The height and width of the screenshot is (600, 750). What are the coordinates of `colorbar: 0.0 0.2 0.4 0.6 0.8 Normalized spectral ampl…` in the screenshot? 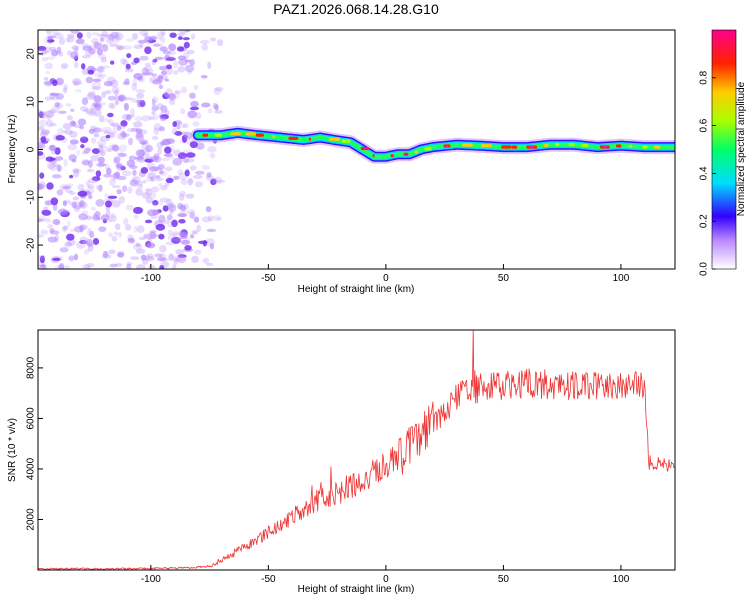 It's located at (723, 152).